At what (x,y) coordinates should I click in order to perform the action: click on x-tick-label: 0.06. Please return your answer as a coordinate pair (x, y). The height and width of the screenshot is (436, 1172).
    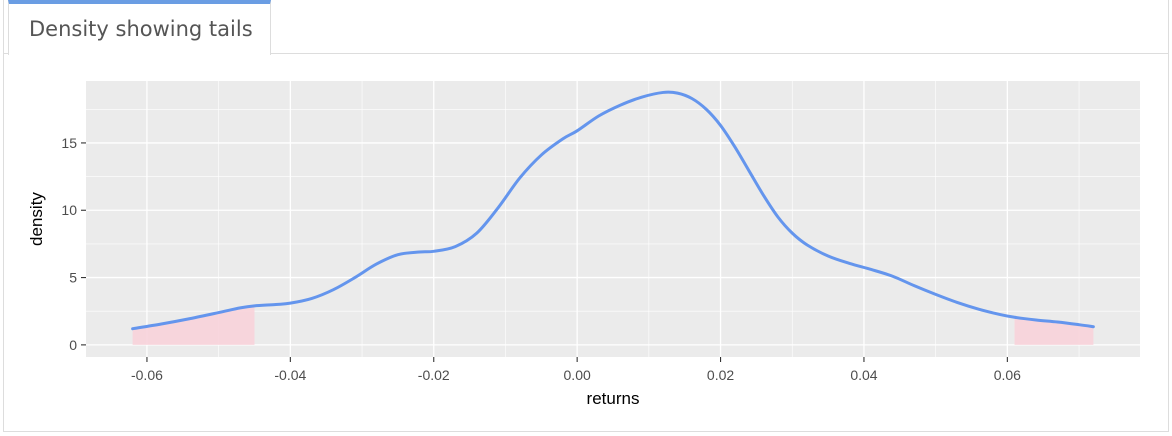
    Looking at the image, I should click on (1007, 375).